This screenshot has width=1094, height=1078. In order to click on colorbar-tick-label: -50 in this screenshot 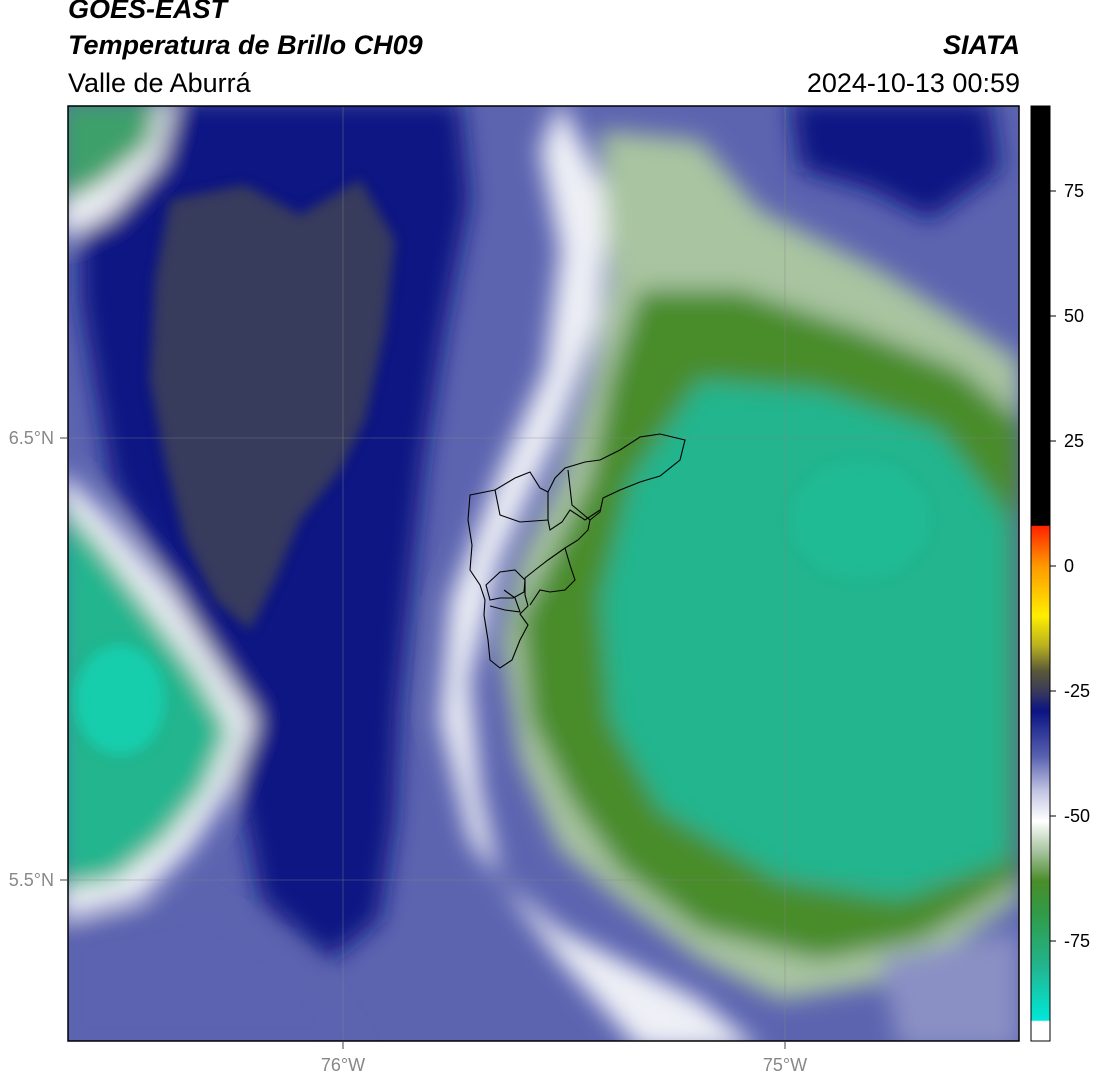, I will do `click(1077, 816)`.